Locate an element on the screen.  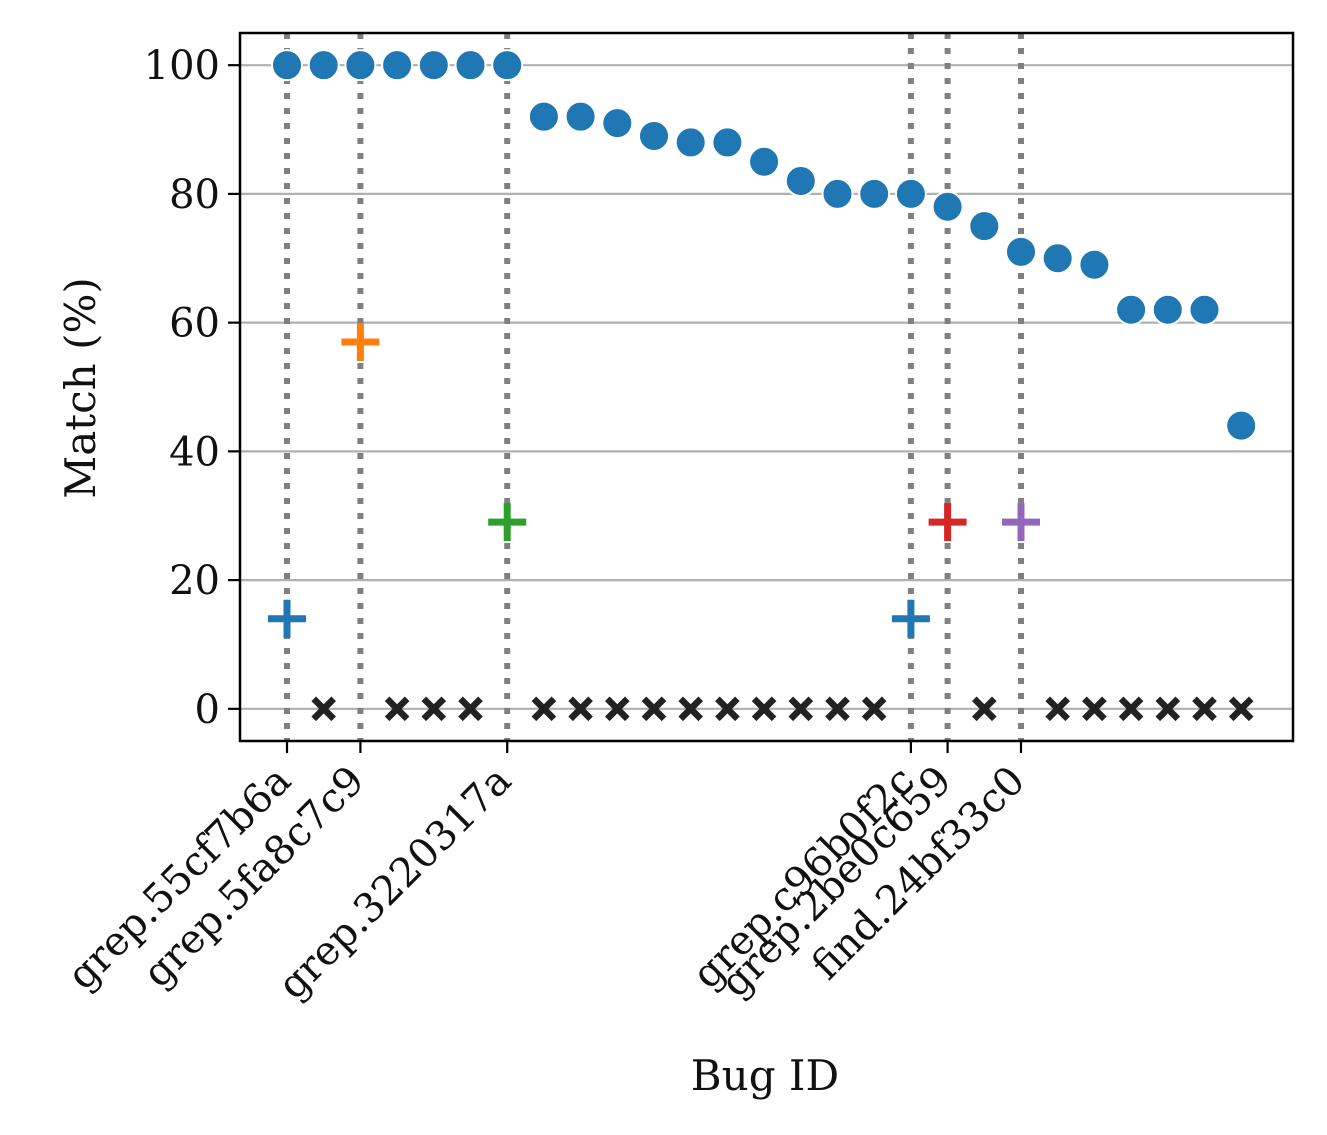
y-tick-label: 40 is located at coordinates (194, 452).